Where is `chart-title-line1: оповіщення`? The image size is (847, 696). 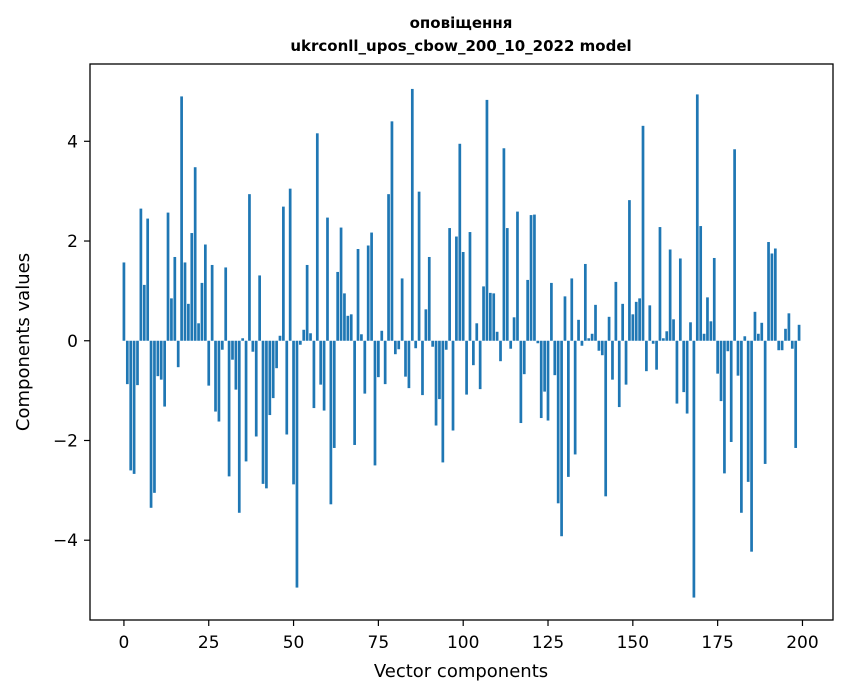
chart-title-line1: оповіщення is located at coordinates (461, 23).